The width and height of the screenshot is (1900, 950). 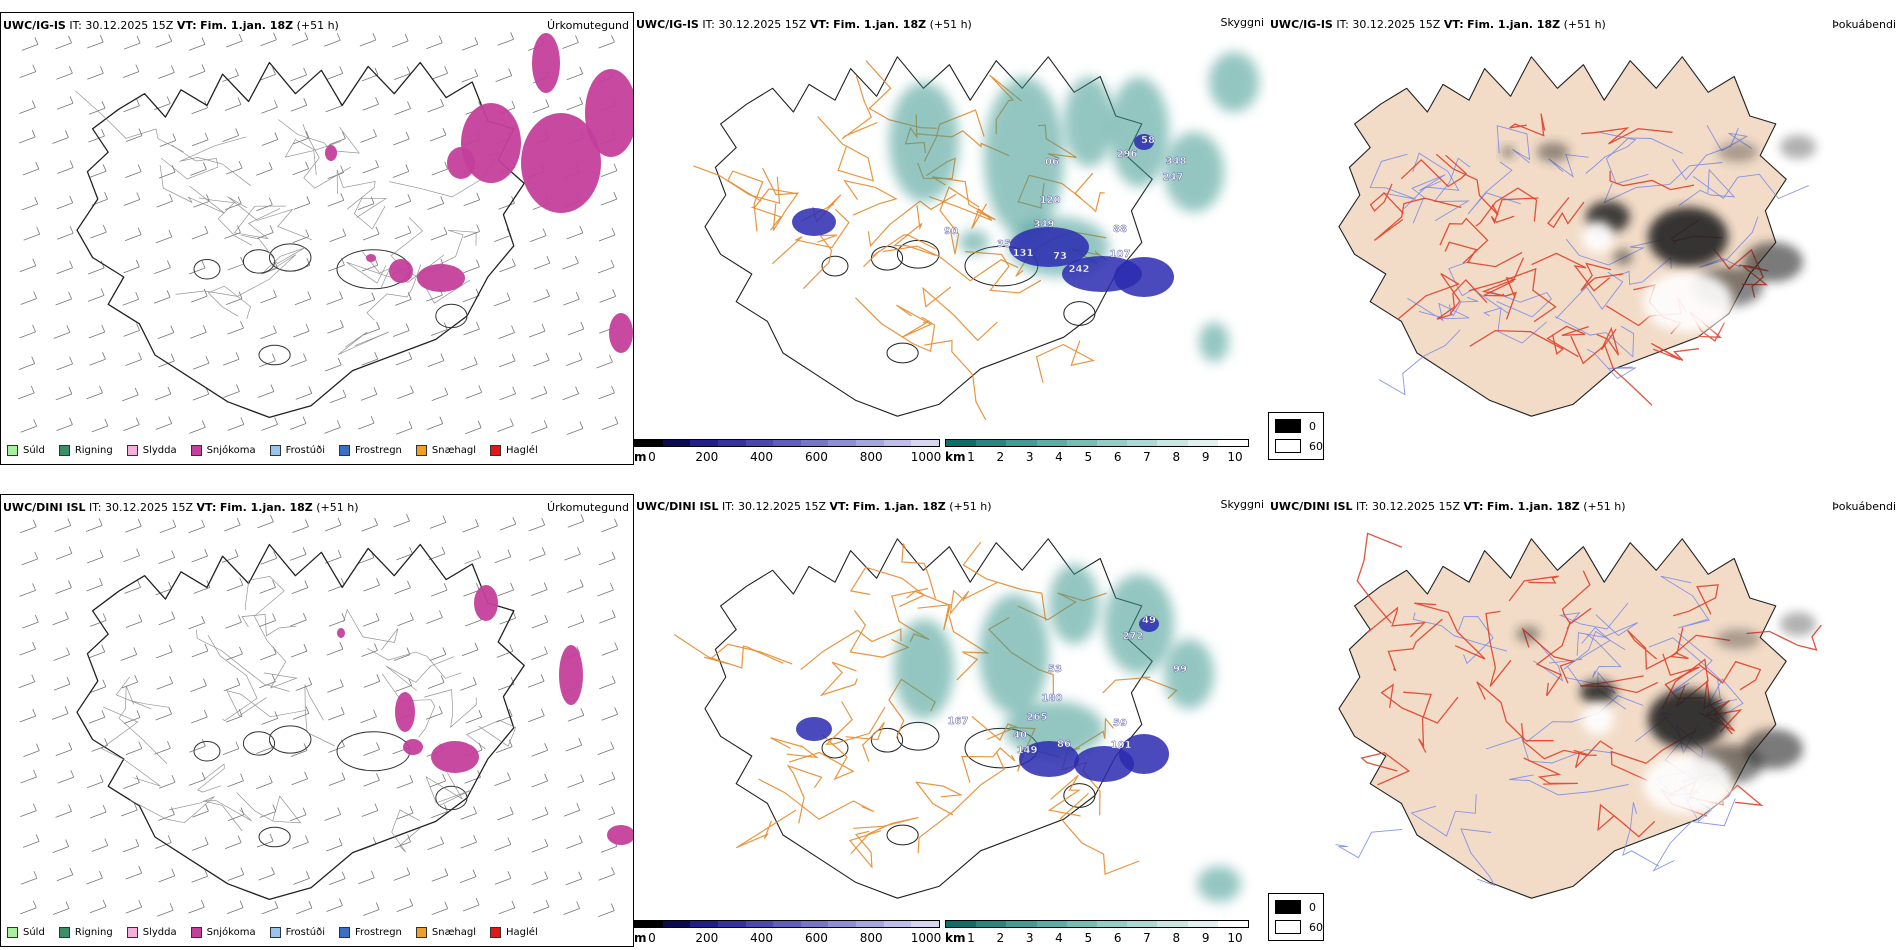 I want to click on legend-item: Súld, so click(x=26, y=932).